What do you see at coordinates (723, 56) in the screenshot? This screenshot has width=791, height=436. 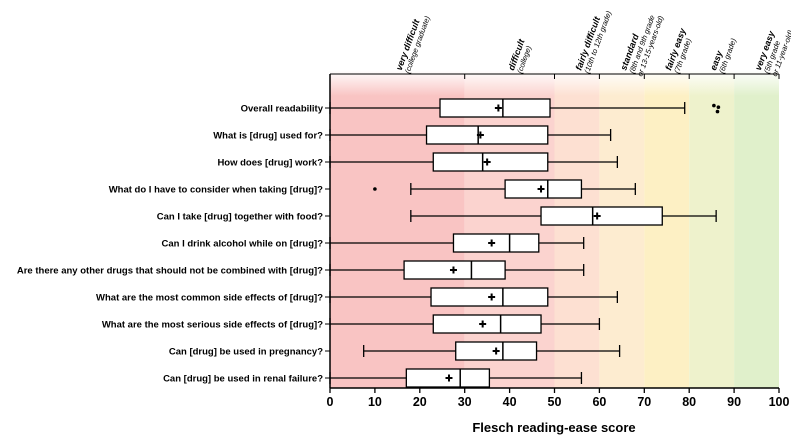 I see `band-label-5: easy(6th grade)` at bounding box center [723, 56].